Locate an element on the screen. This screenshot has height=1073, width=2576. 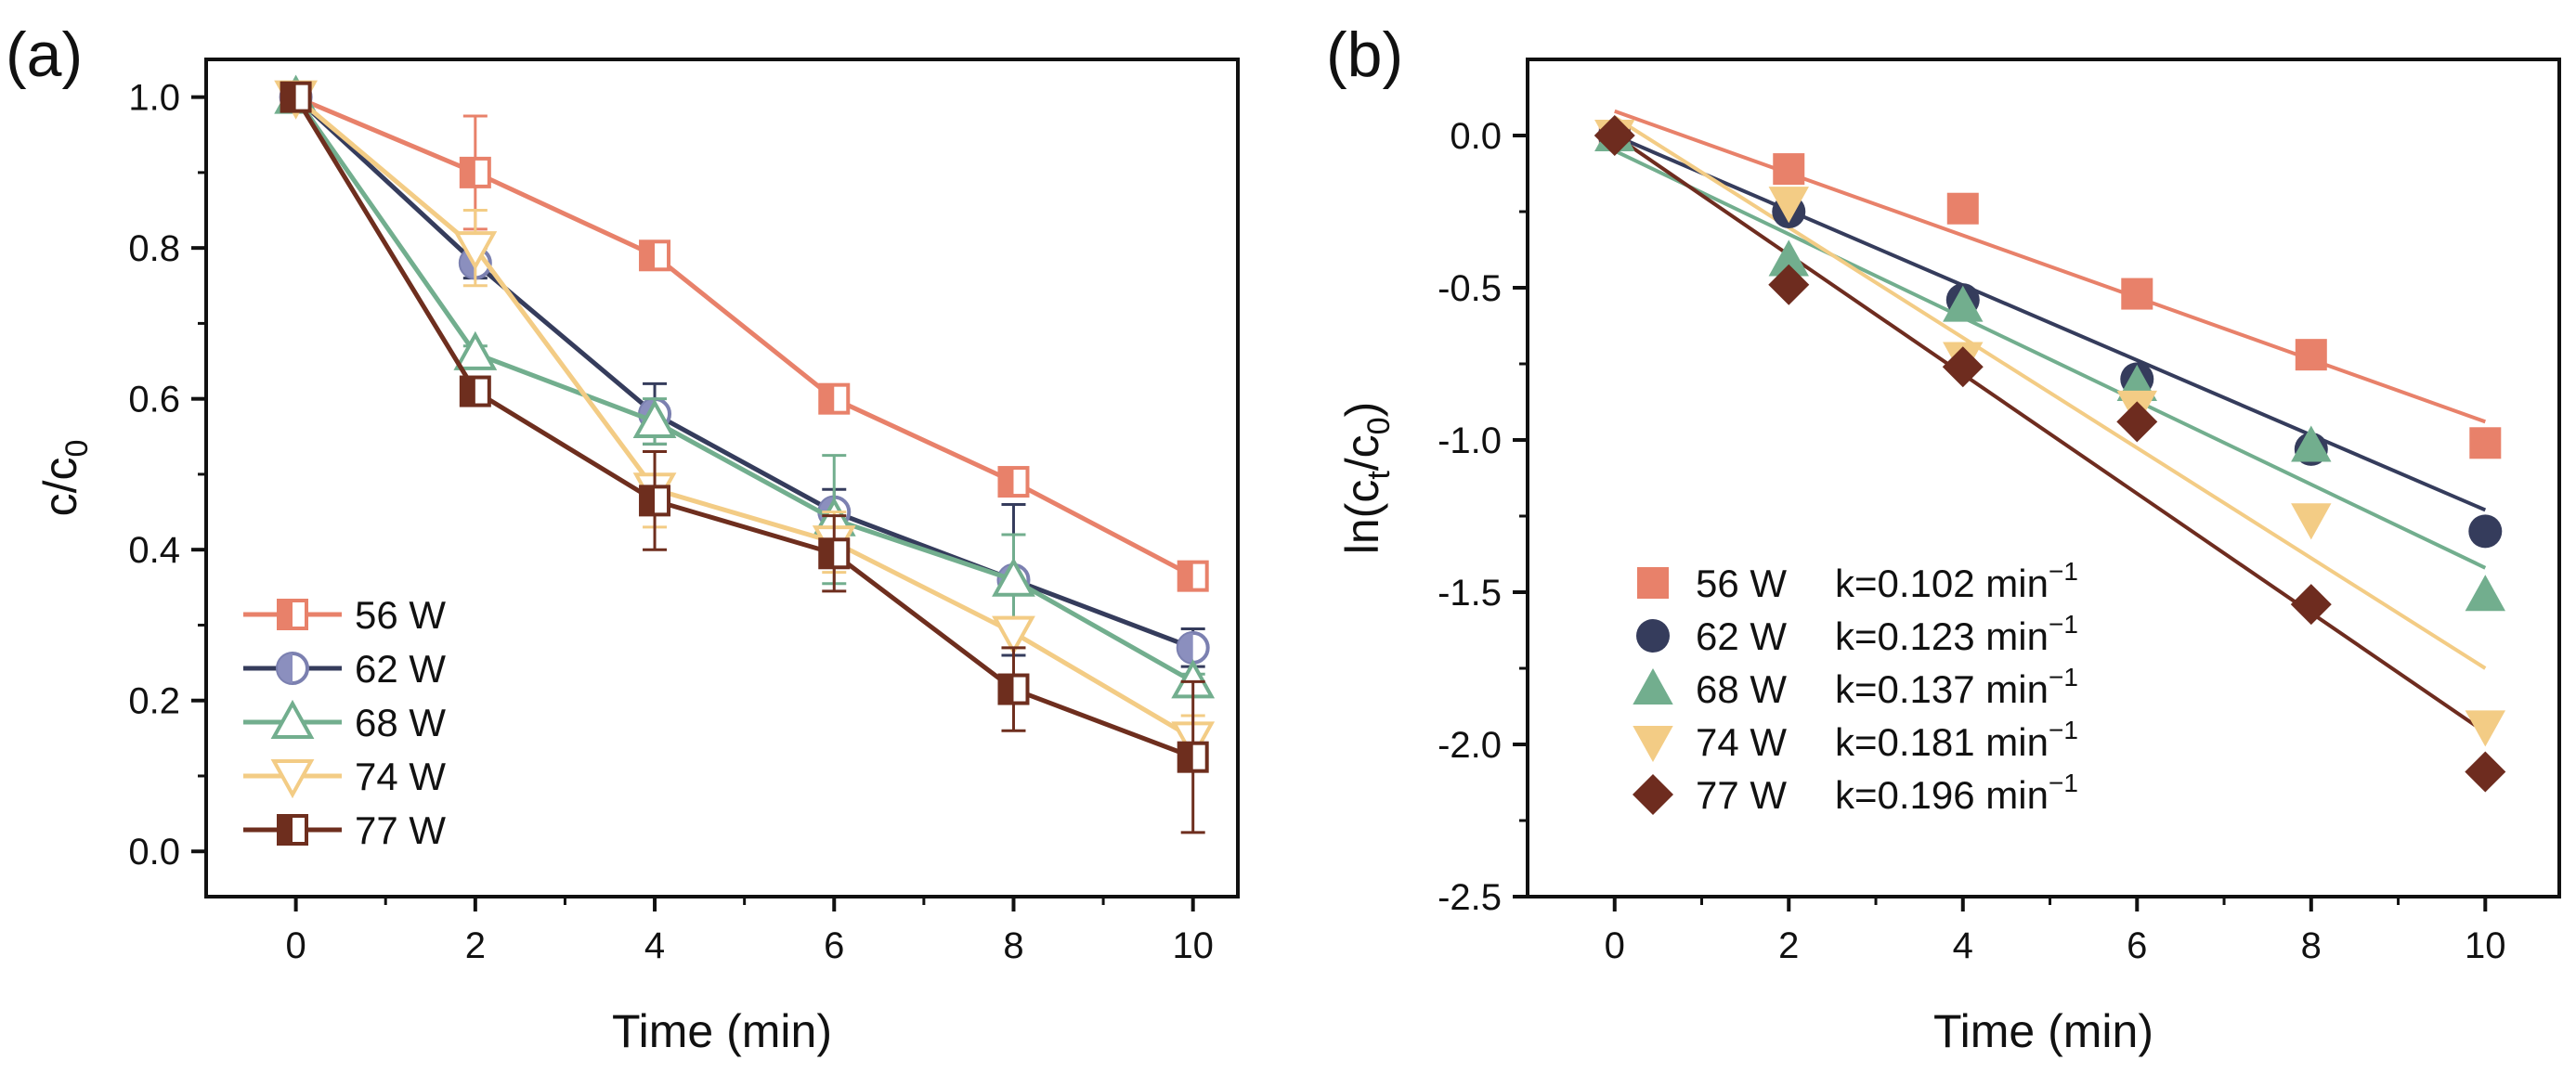
panel-b-x-axis-label: Time (min) is located at coordinates (2043, 1031).